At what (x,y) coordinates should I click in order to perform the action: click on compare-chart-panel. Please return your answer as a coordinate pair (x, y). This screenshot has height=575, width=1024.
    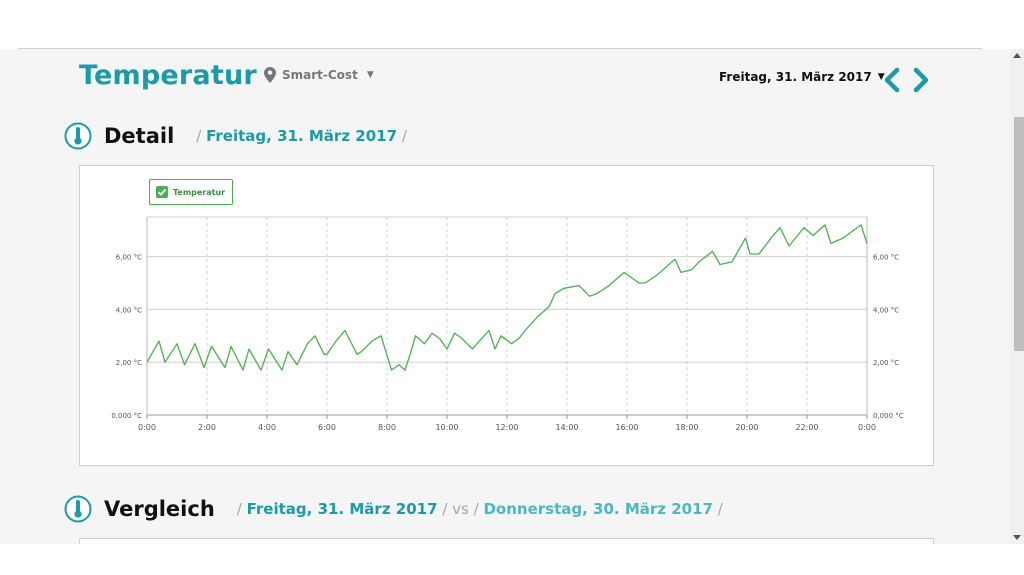
    Looking at the image, I should click on (506, 541).